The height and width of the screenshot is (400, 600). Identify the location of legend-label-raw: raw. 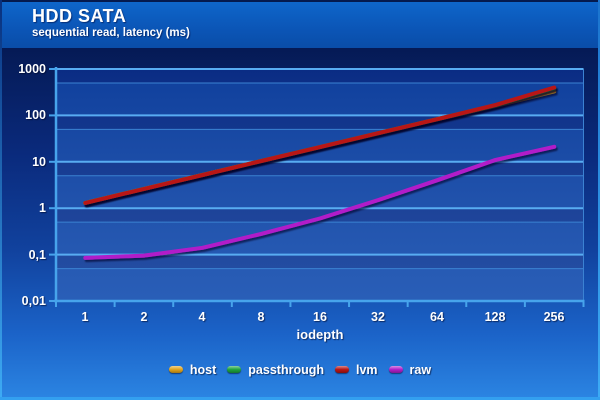
(420, 369).